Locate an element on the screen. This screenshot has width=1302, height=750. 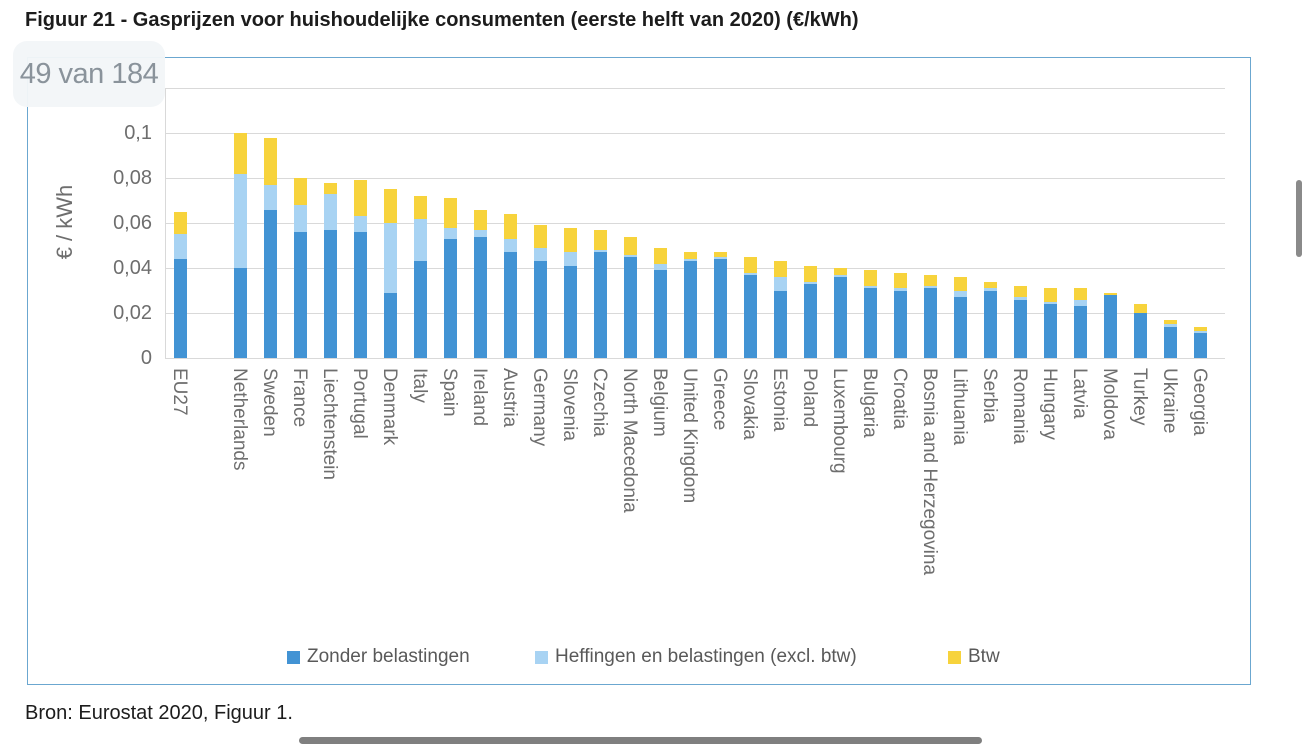
vertical-scrollbar-thumb is located at coordinates (1299, 218).